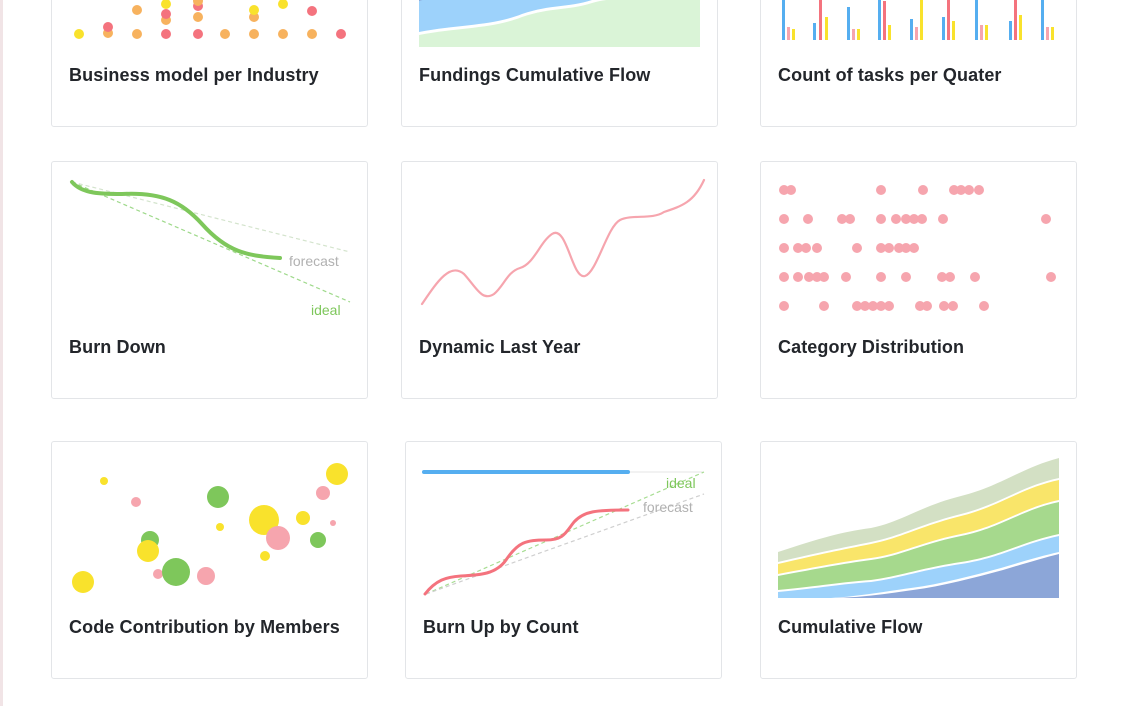 Image resolution: width=1126 pixels, height=706 pixels. What do you see at coordinates (563, 242) in the screenshot?
I see `thumbnail-dynamic-last-year` at bounding box center [563, 242].